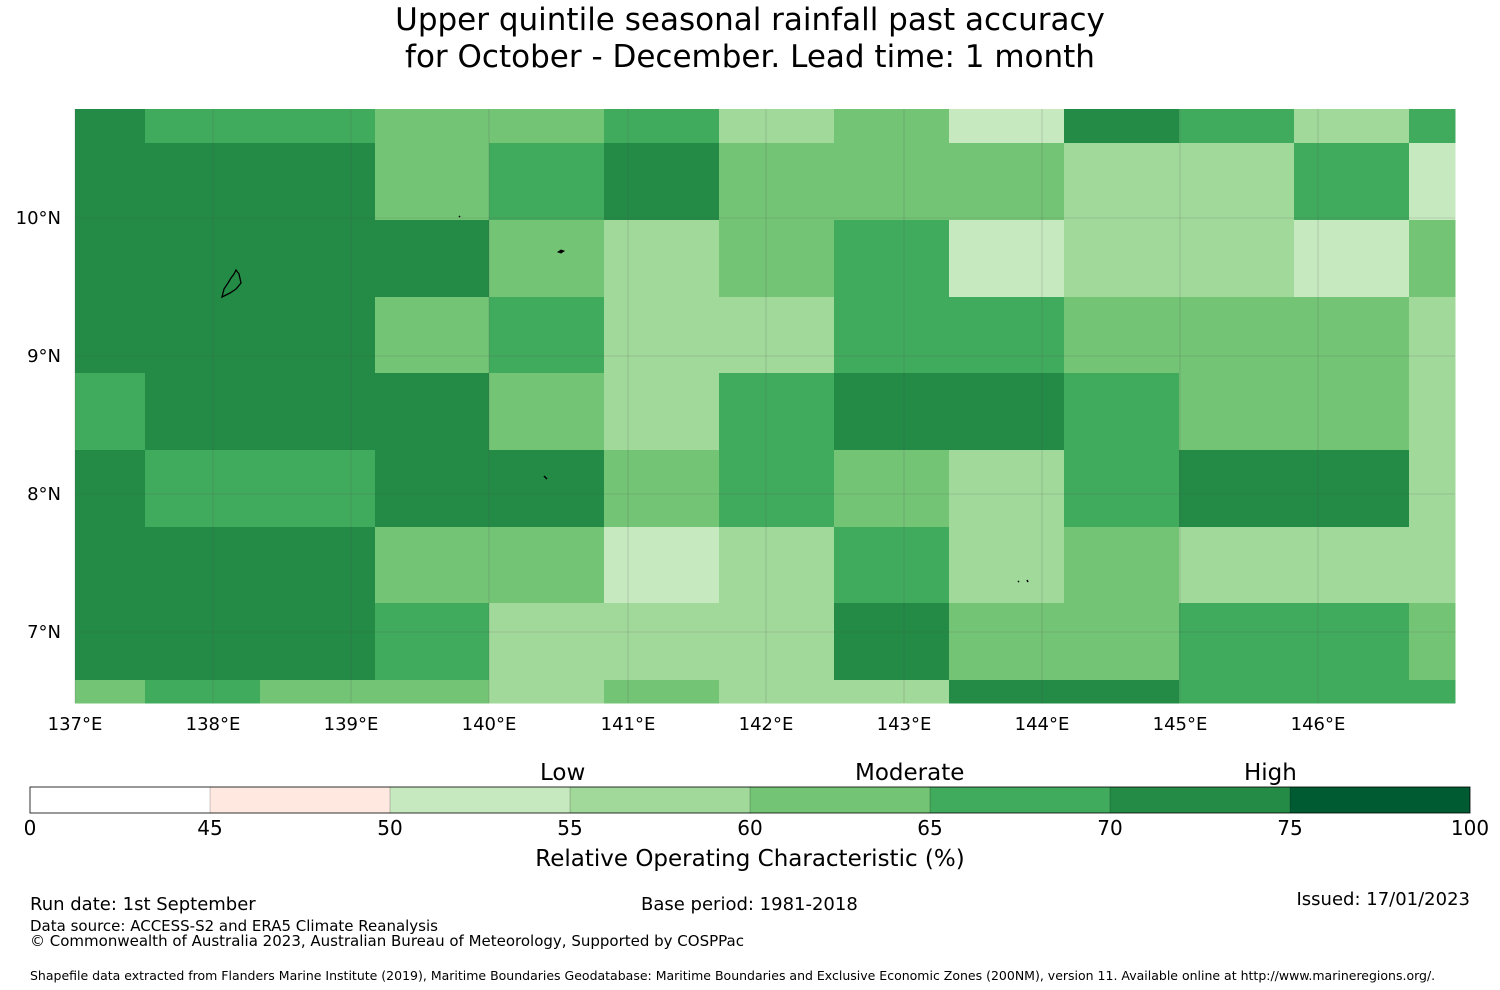 The height and width of the screenshot is (990, 1500). Describe the element at coordinates (563, 773) in the screenshot. I see `colorbar-category-low: Low` at that location.